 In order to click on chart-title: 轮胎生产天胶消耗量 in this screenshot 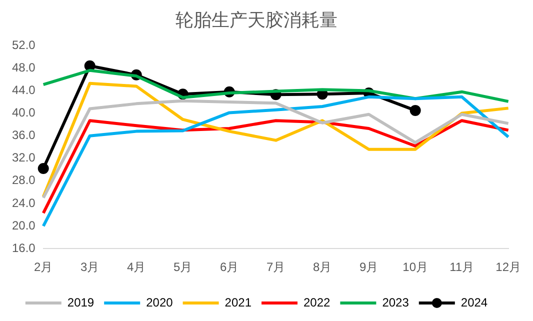, I will do `click(257, 20)`.